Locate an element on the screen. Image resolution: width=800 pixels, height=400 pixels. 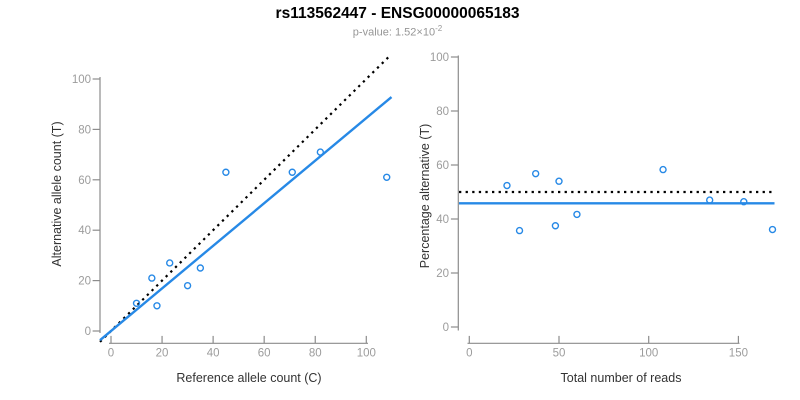
right-y-tick-label: 20 is located at coordinates (442, 274).